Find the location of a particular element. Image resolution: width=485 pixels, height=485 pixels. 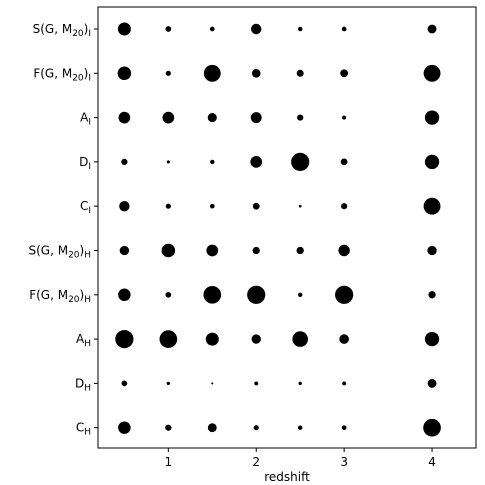

x-tick-label: 3 is located at coordinates (344, 462).